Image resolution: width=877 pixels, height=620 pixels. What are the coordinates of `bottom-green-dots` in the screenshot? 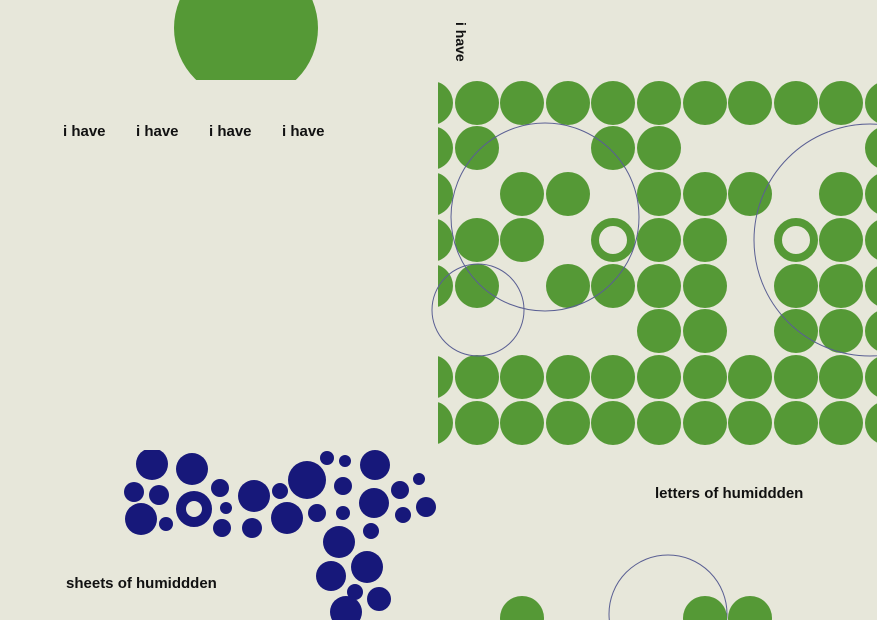 It's located at (636, 608).